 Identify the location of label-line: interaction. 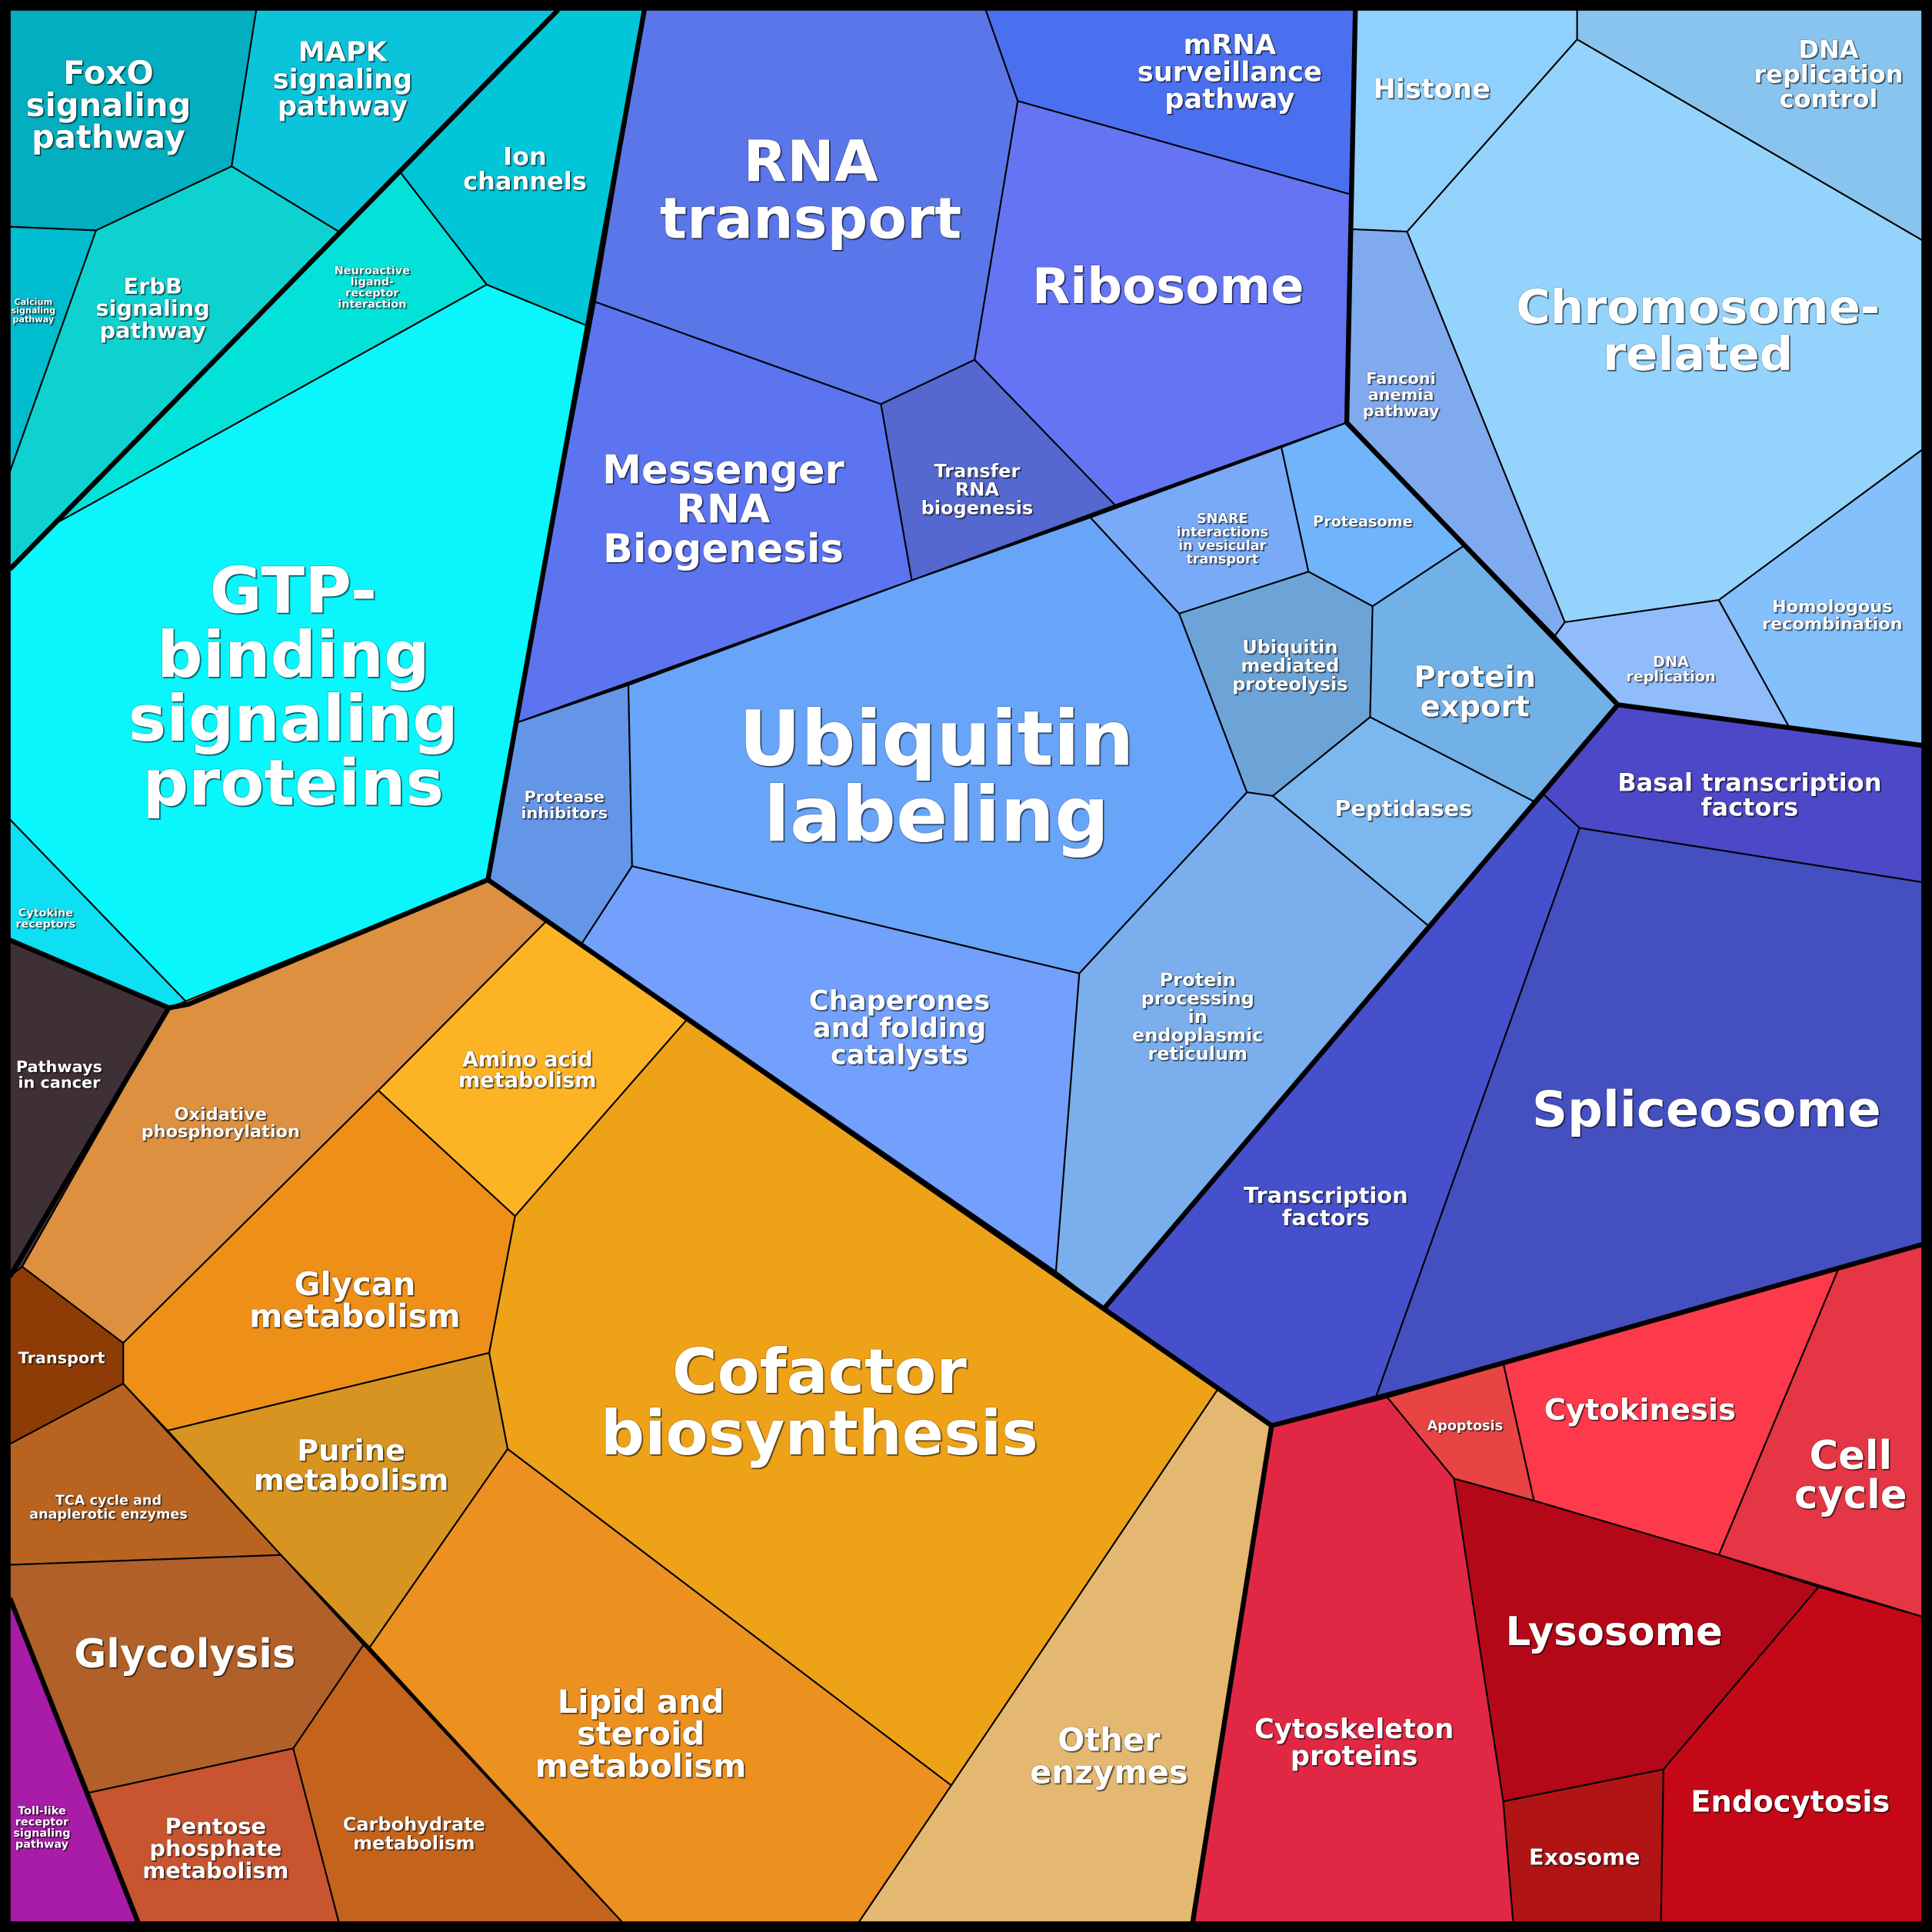
(372, 304).